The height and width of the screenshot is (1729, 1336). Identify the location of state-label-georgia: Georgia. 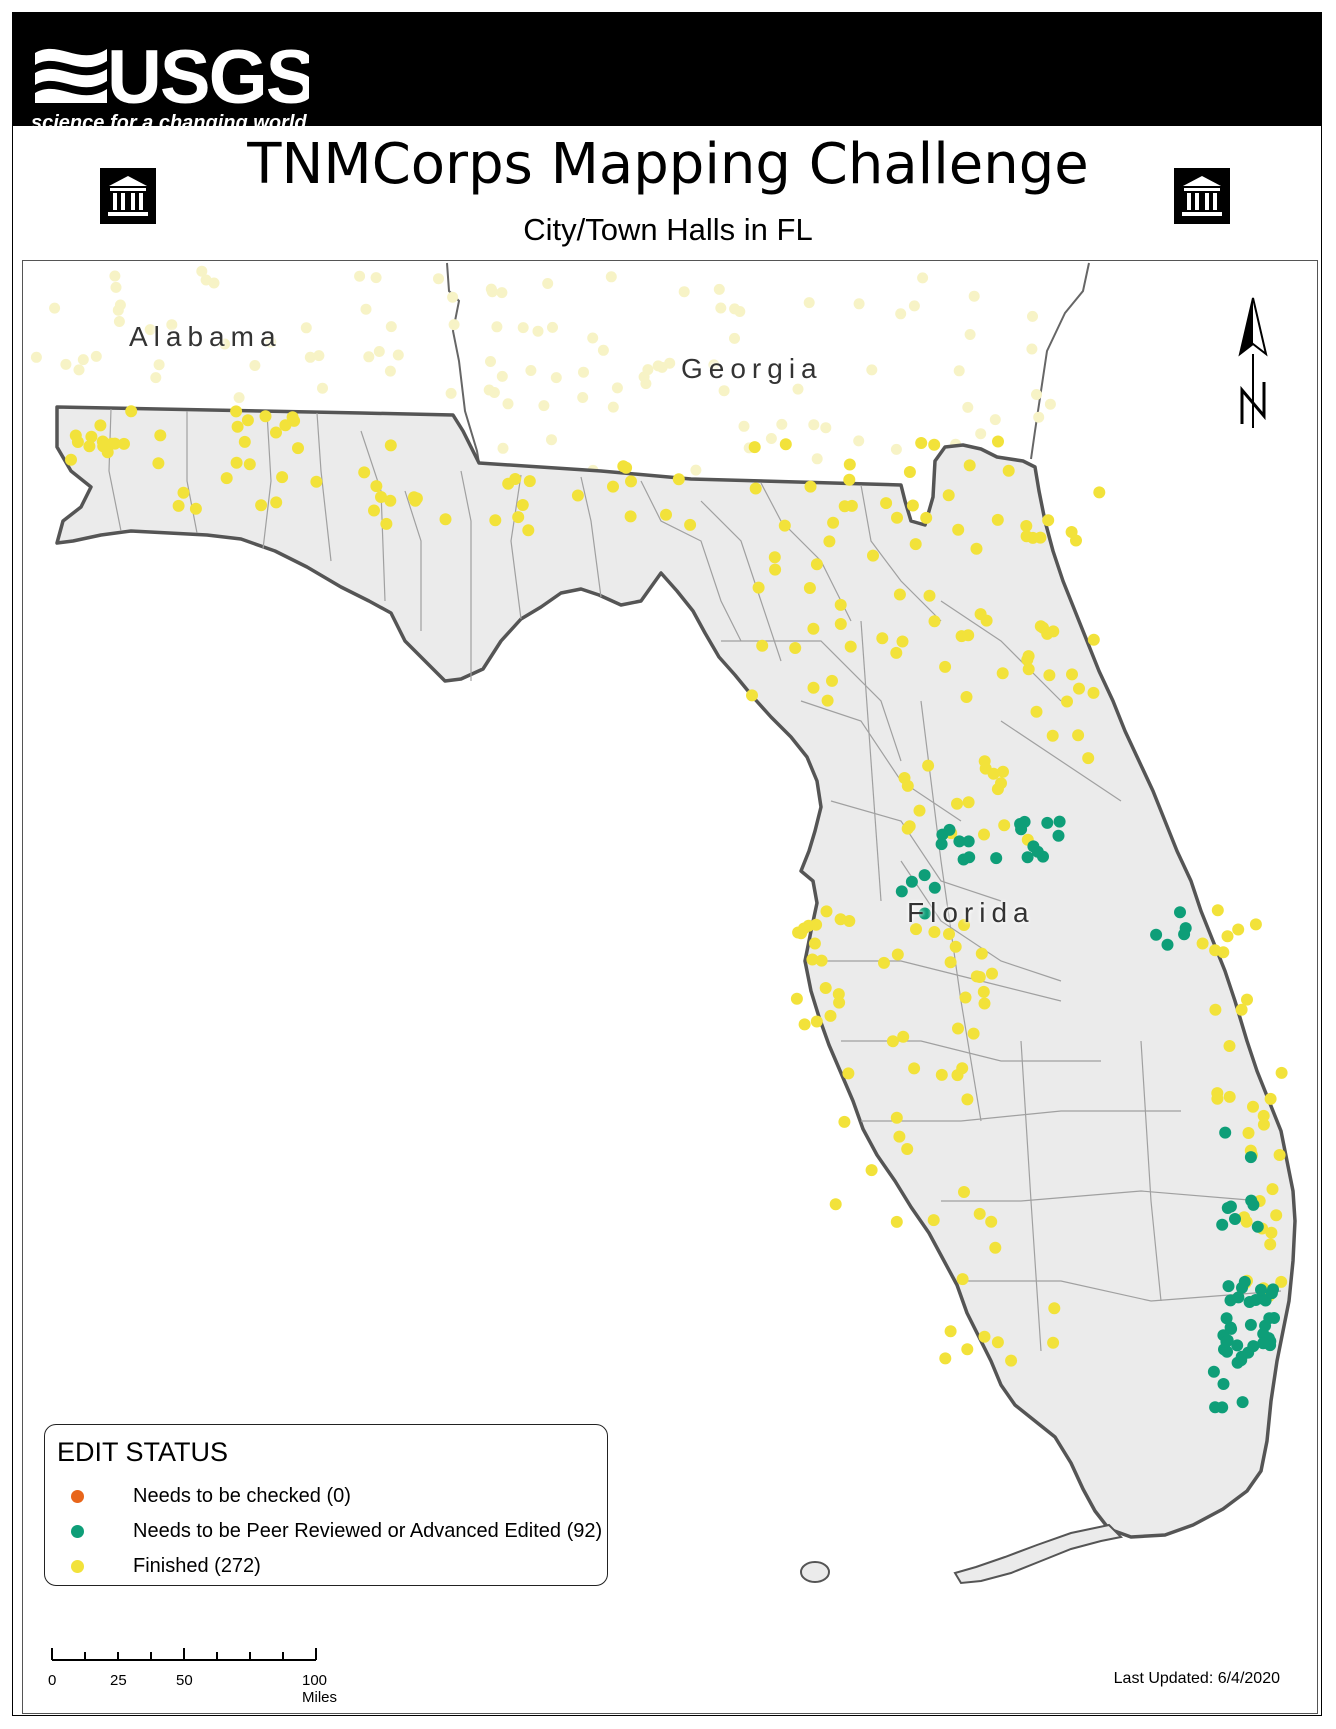
(752, 368).